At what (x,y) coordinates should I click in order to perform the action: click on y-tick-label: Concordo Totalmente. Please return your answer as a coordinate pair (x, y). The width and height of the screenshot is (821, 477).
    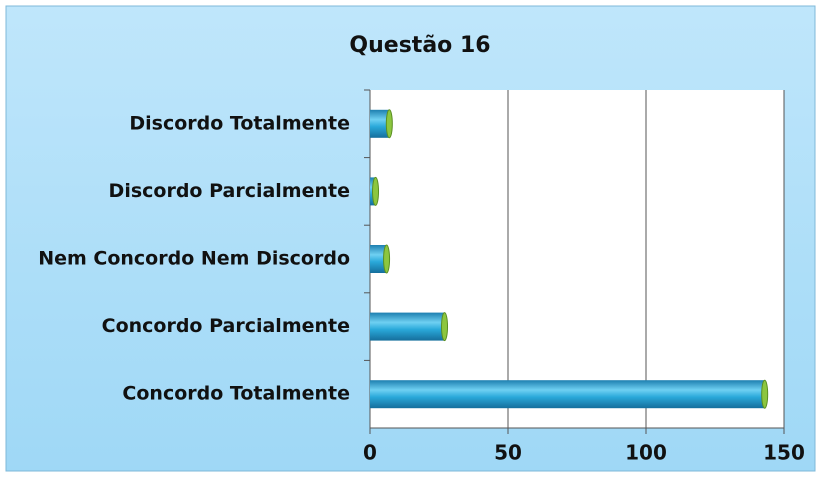
    Looking at the image, I should click on (236, 394).